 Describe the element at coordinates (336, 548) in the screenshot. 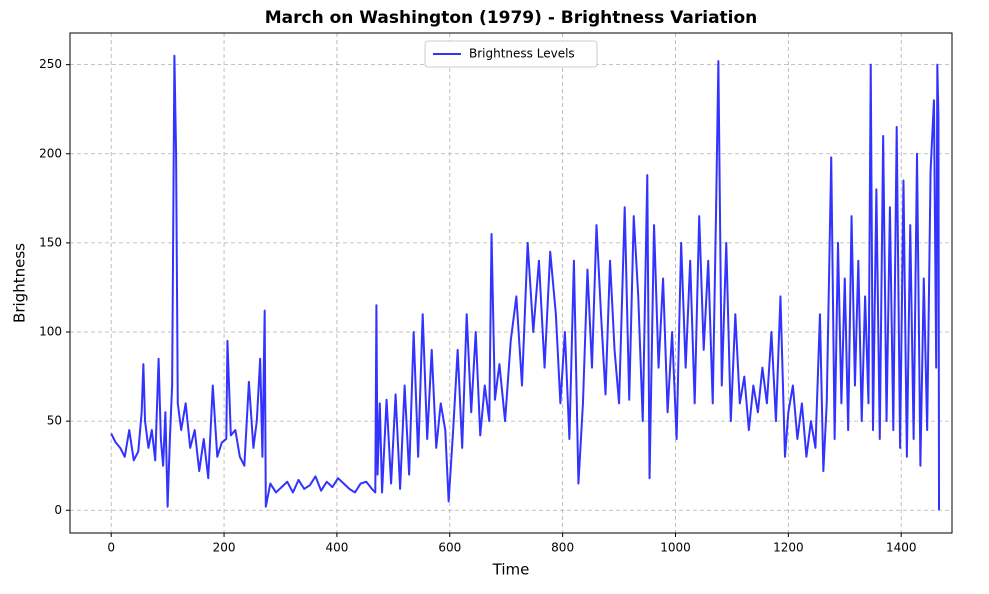

I see `x-tick-label: 400` at that location.